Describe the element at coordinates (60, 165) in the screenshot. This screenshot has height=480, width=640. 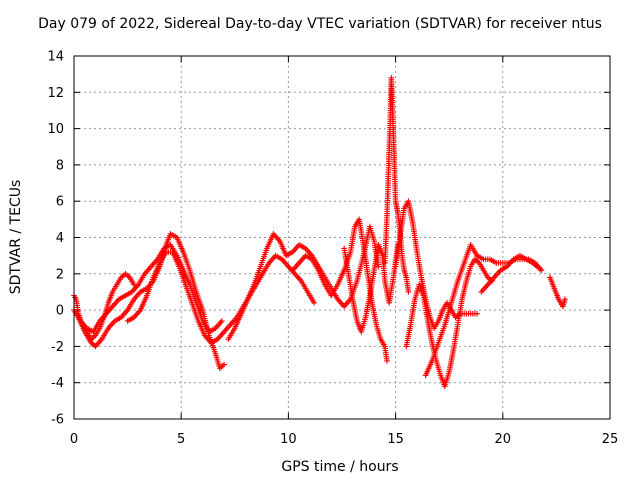
I see `y-tick-label: 8` at that location.